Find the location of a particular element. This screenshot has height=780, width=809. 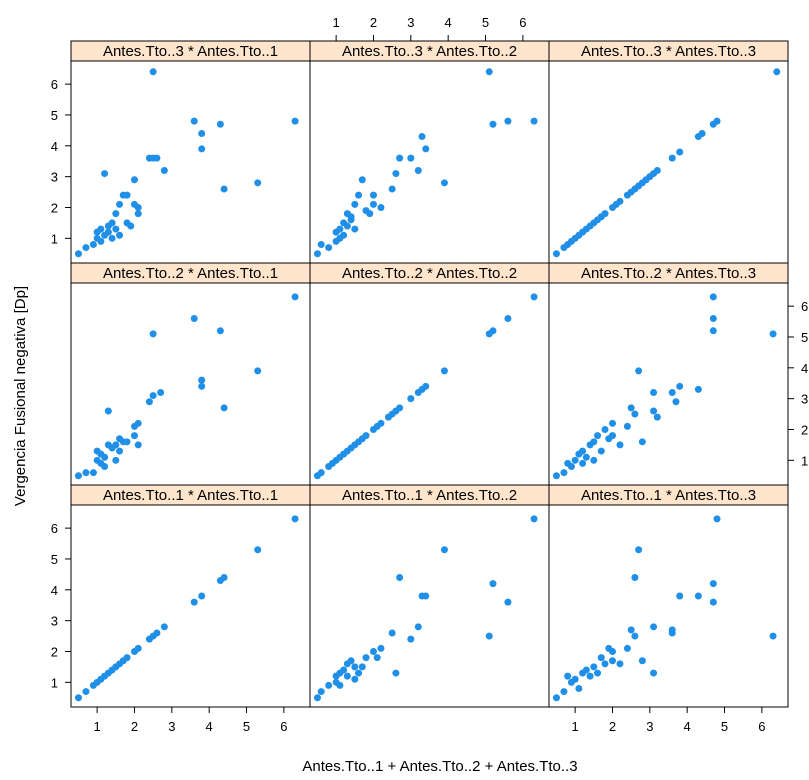

panel-frame is located at coordinates (668, 606).